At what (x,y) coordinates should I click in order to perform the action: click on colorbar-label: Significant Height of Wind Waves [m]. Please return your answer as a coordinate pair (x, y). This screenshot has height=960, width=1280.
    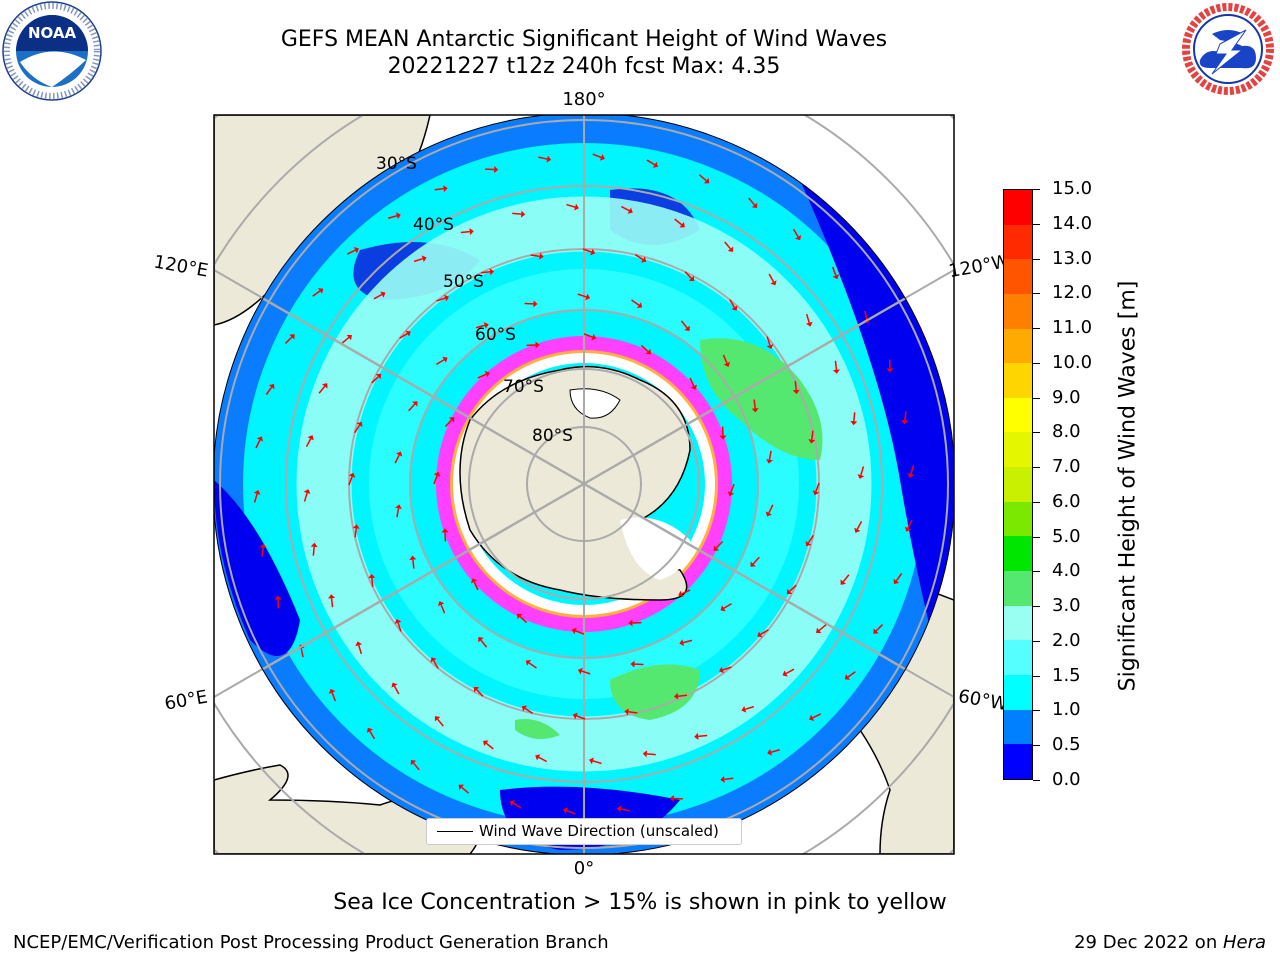
    Looking at the image, I should click on (1128, 486).